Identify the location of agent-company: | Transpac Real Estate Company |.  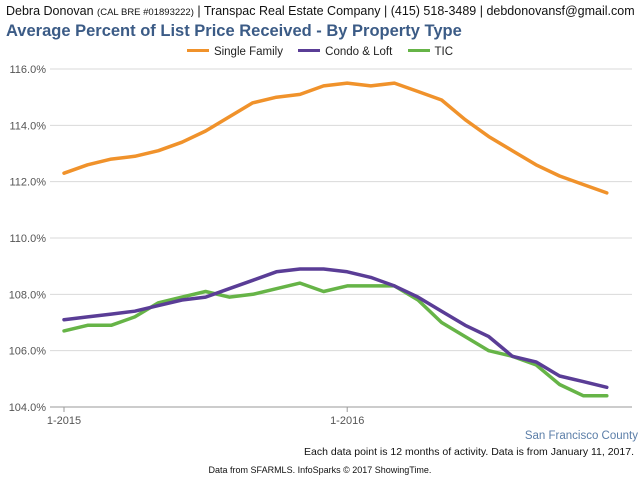
(292, 11).